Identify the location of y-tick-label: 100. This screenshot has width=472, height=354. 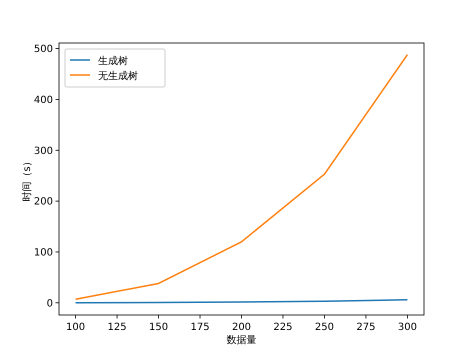
(43, 252).